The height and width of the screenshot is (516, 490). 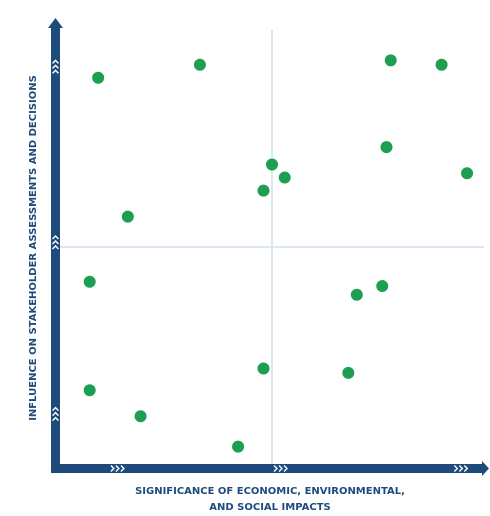 What do you see at coordinates (55, 23) in the screenshot?
I see `y-axis-arrowhead` at bounding box center [55, 23].